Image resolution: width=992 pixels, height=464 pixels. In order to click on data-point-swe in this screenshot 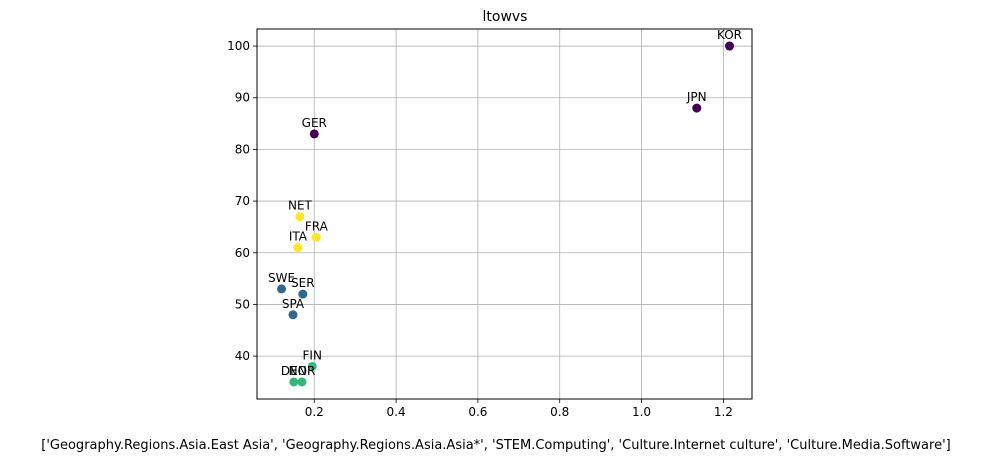, I will do `click(282, 289)`.